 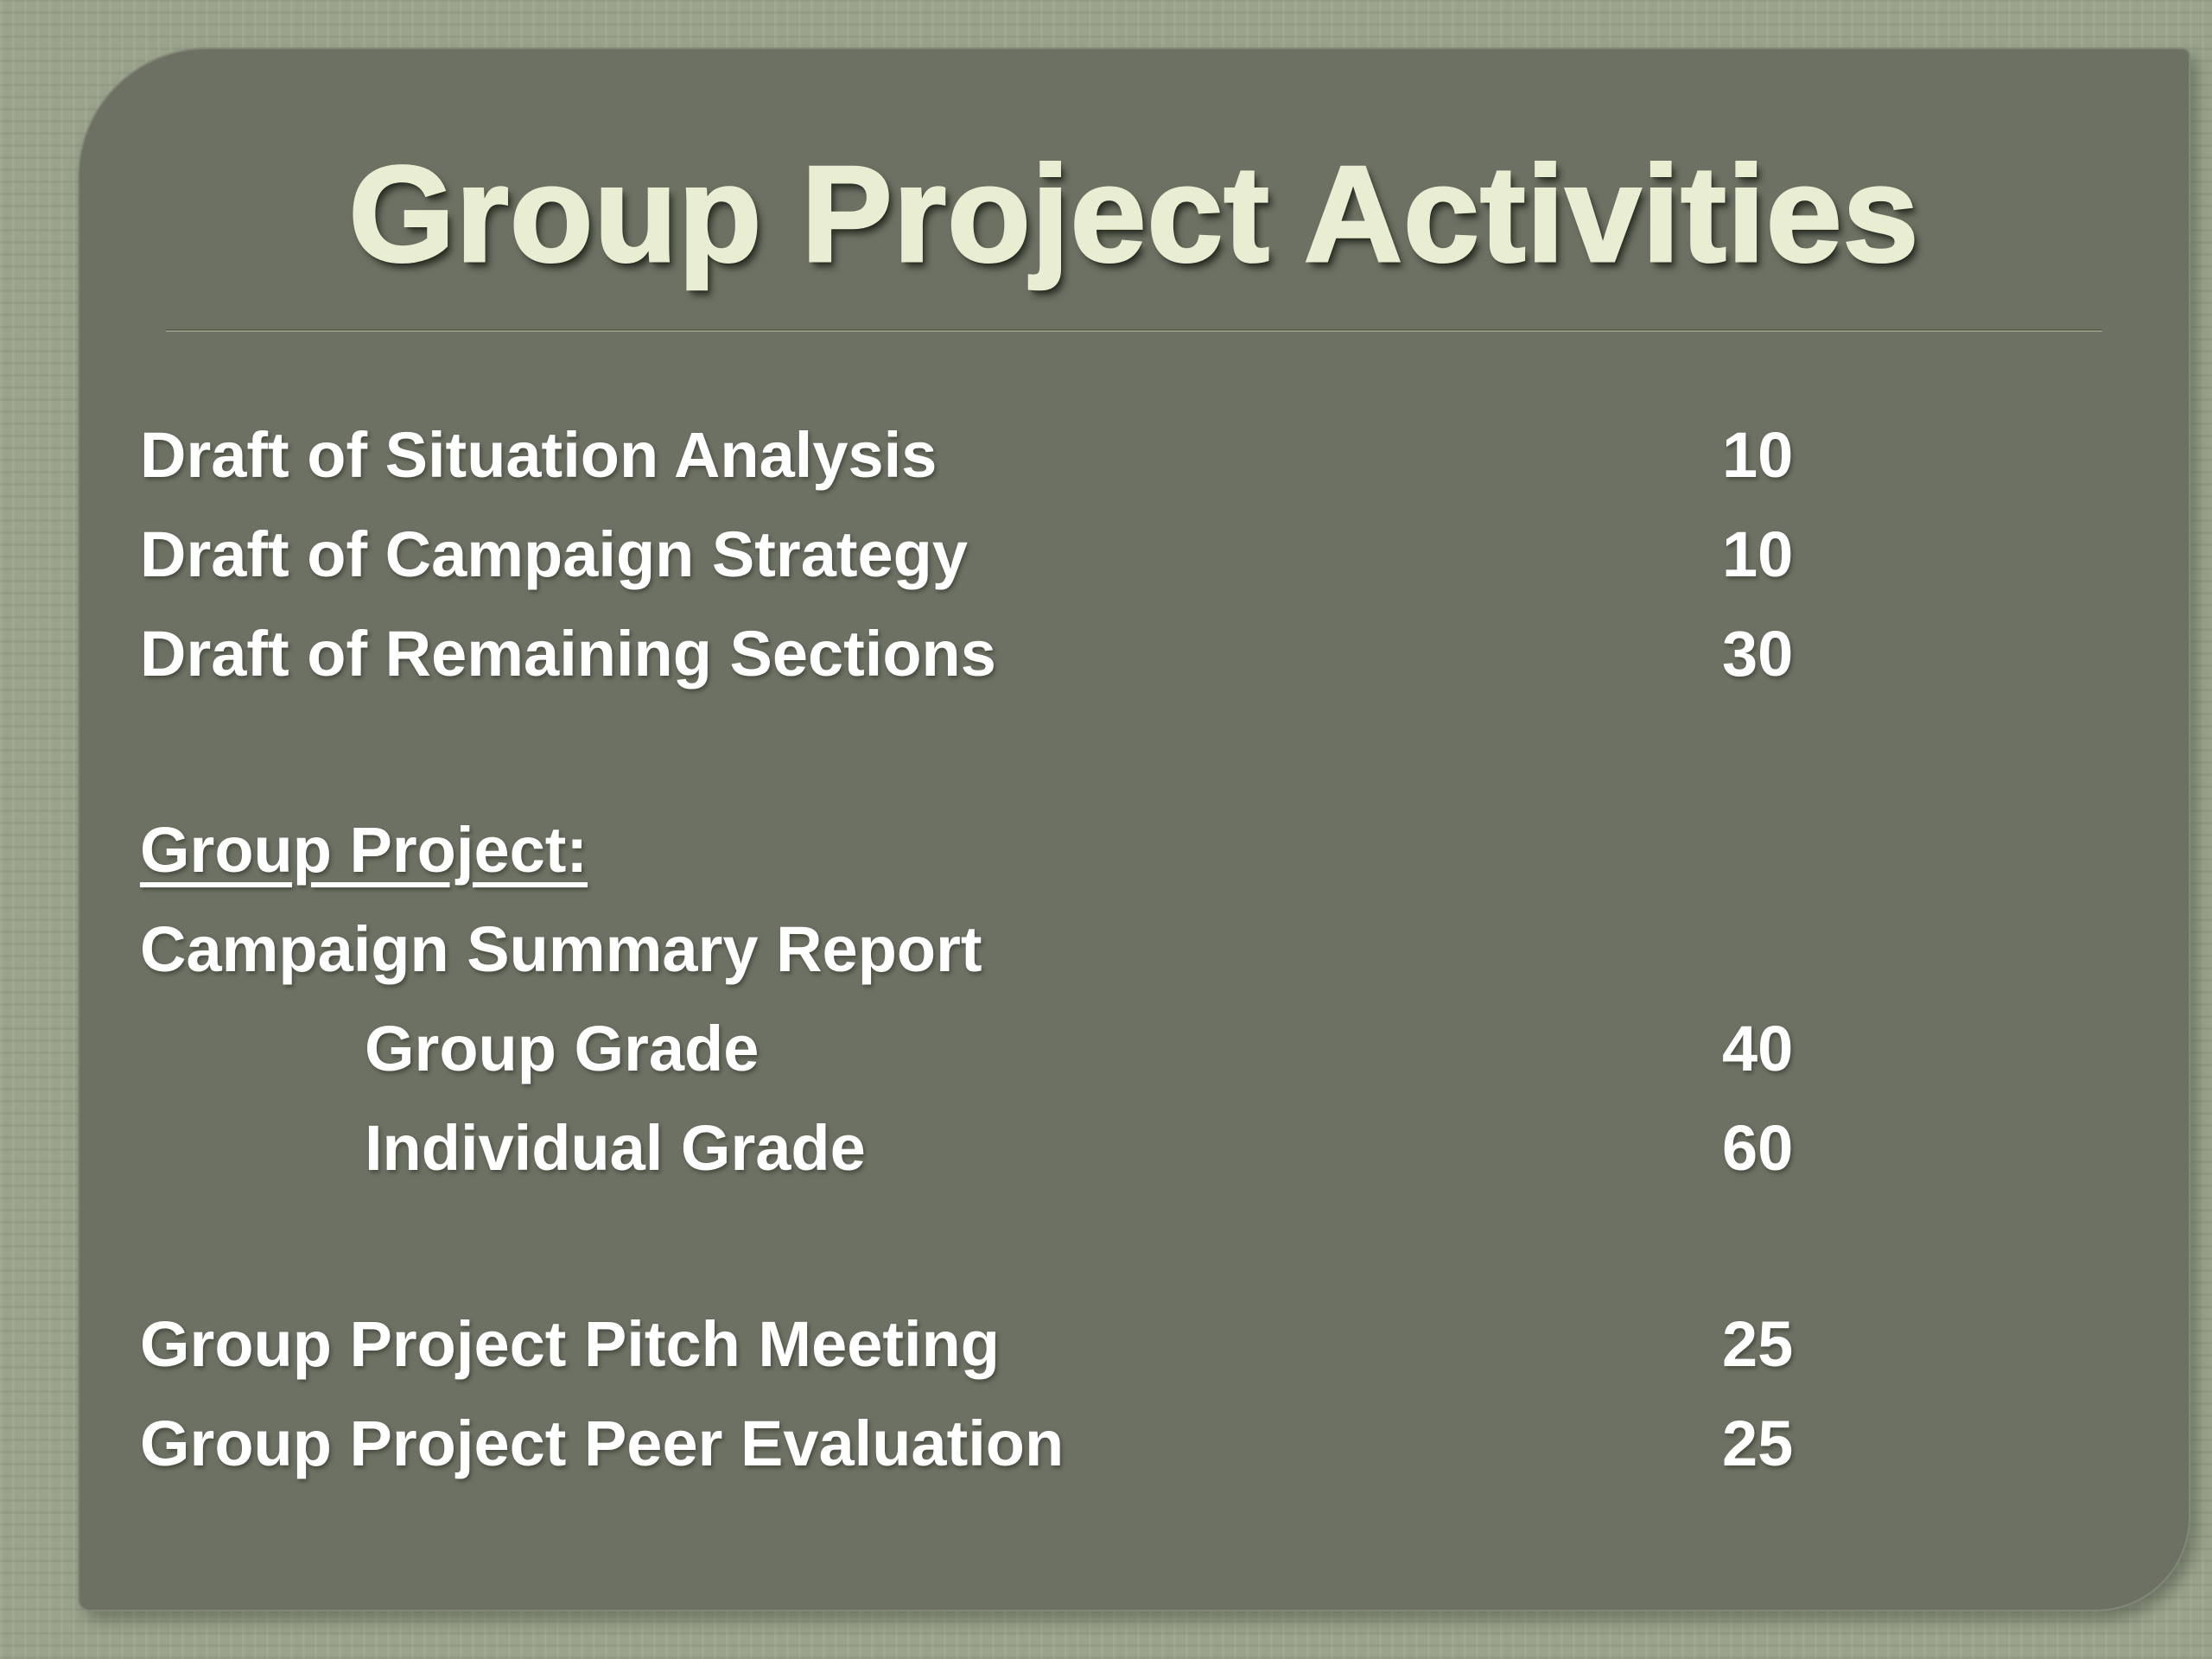 I want to click on activity-label: Group Grade, so click(x=562, y=1048).